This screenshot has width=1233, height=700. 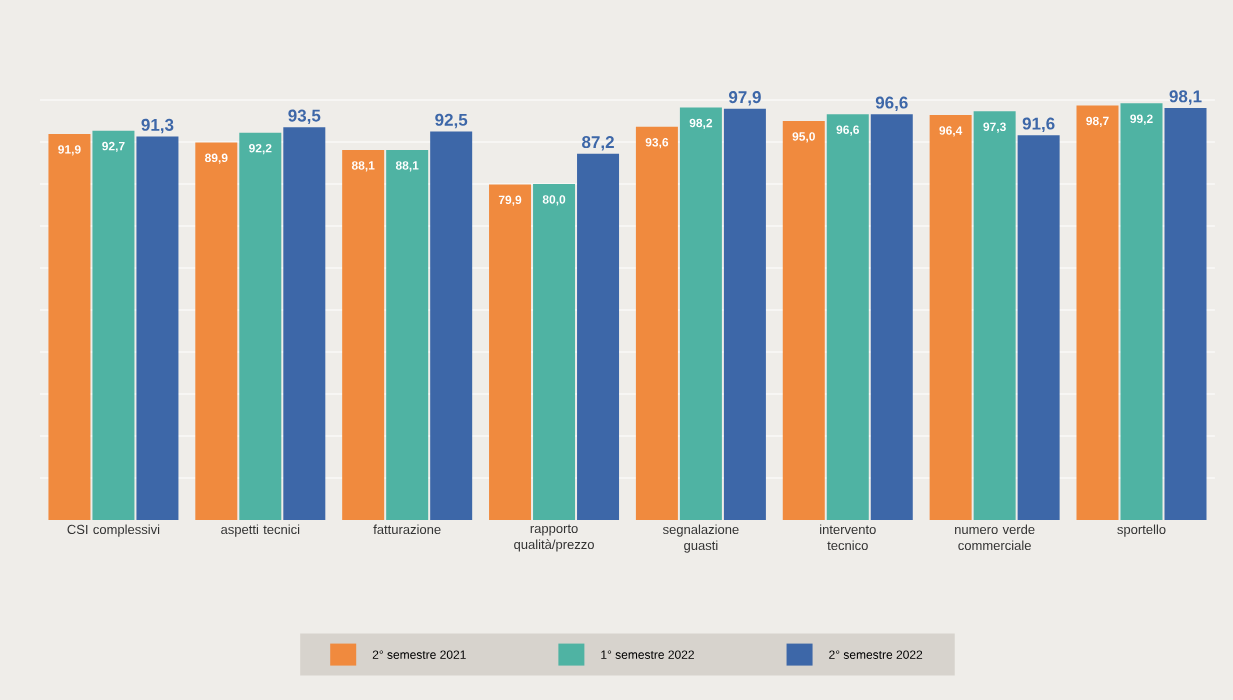 I want to click on data-label: 97,3, so click(x=994, y=127).